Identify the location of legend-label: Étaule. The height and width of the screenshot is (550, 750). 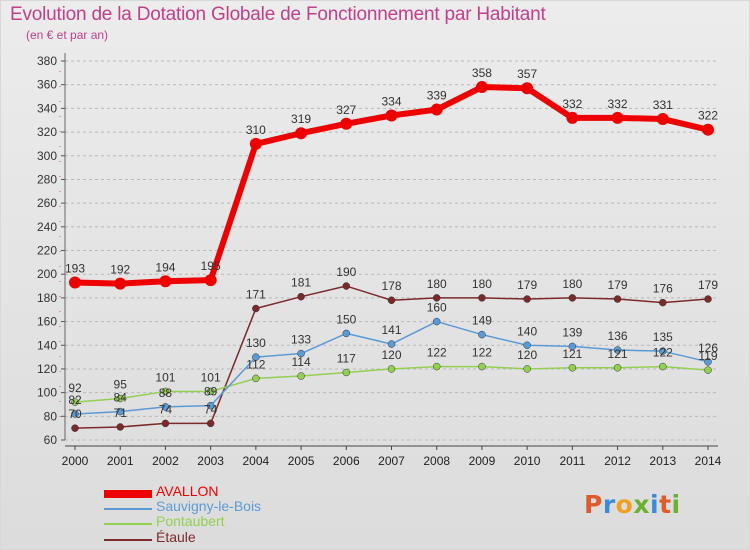
(176, 537).